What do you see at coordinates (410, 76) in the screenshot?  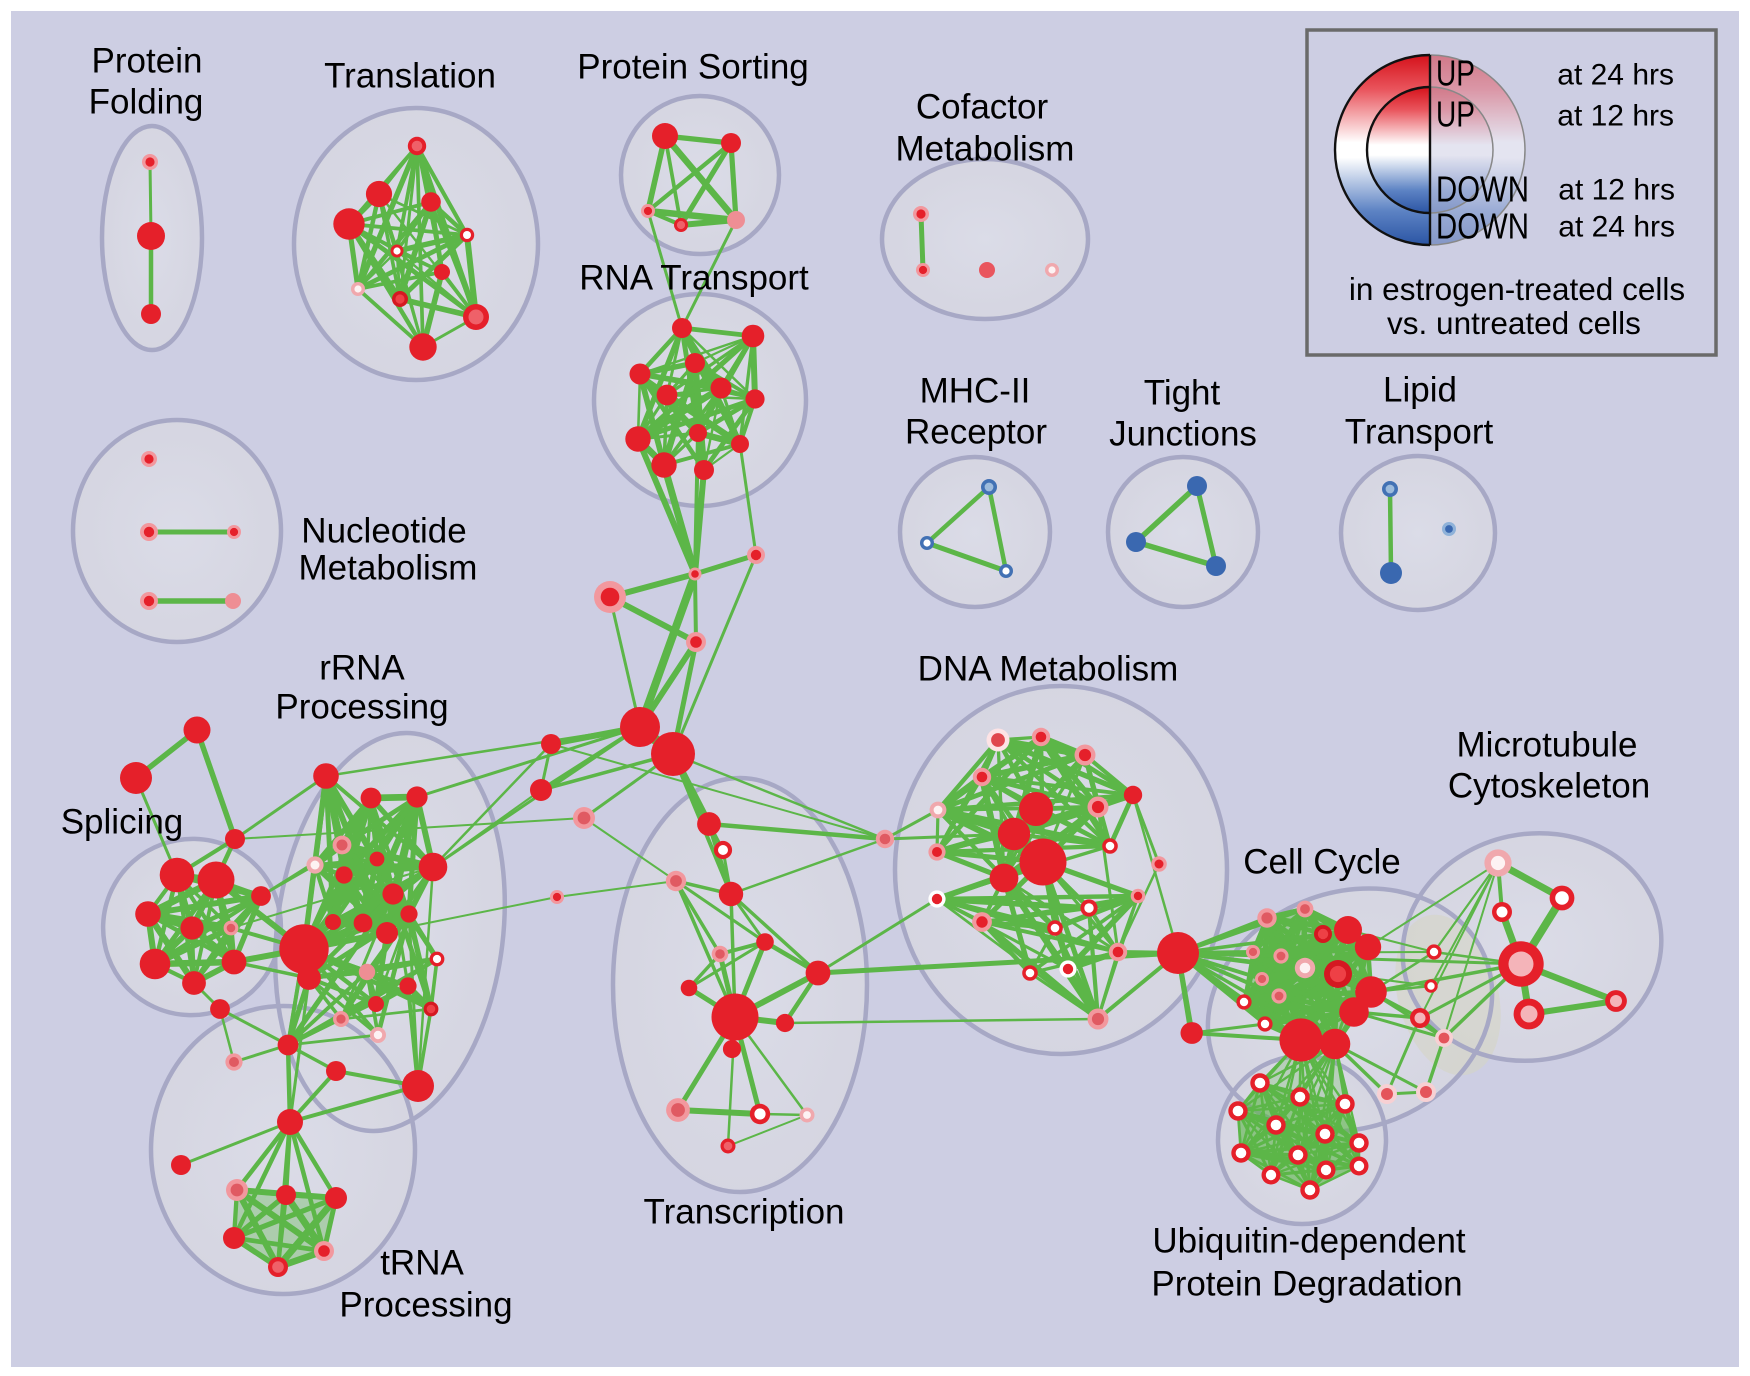 I see `svg-text: Translation` at bounding box center [410, 76].